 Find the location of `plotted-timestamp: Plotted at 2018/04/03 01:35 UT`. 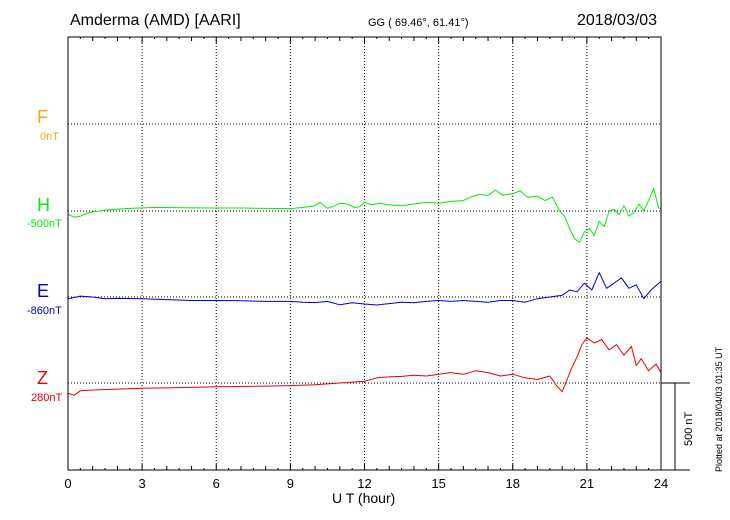

plotted-timestamp: Plotted at 2018/04/03 01:35 UT is located at coordinates (719, 409).